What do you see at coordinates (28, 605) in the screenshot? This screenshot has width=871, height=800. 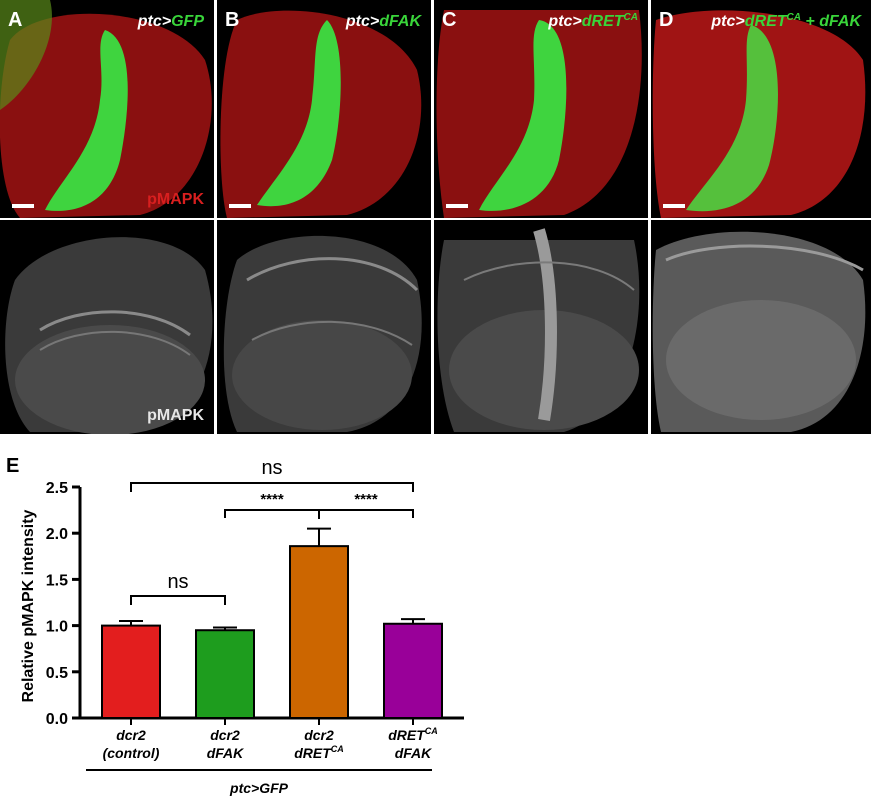 I see `y-axis-label: Relative pMAPK intensity` at bounding box center [28, 605].